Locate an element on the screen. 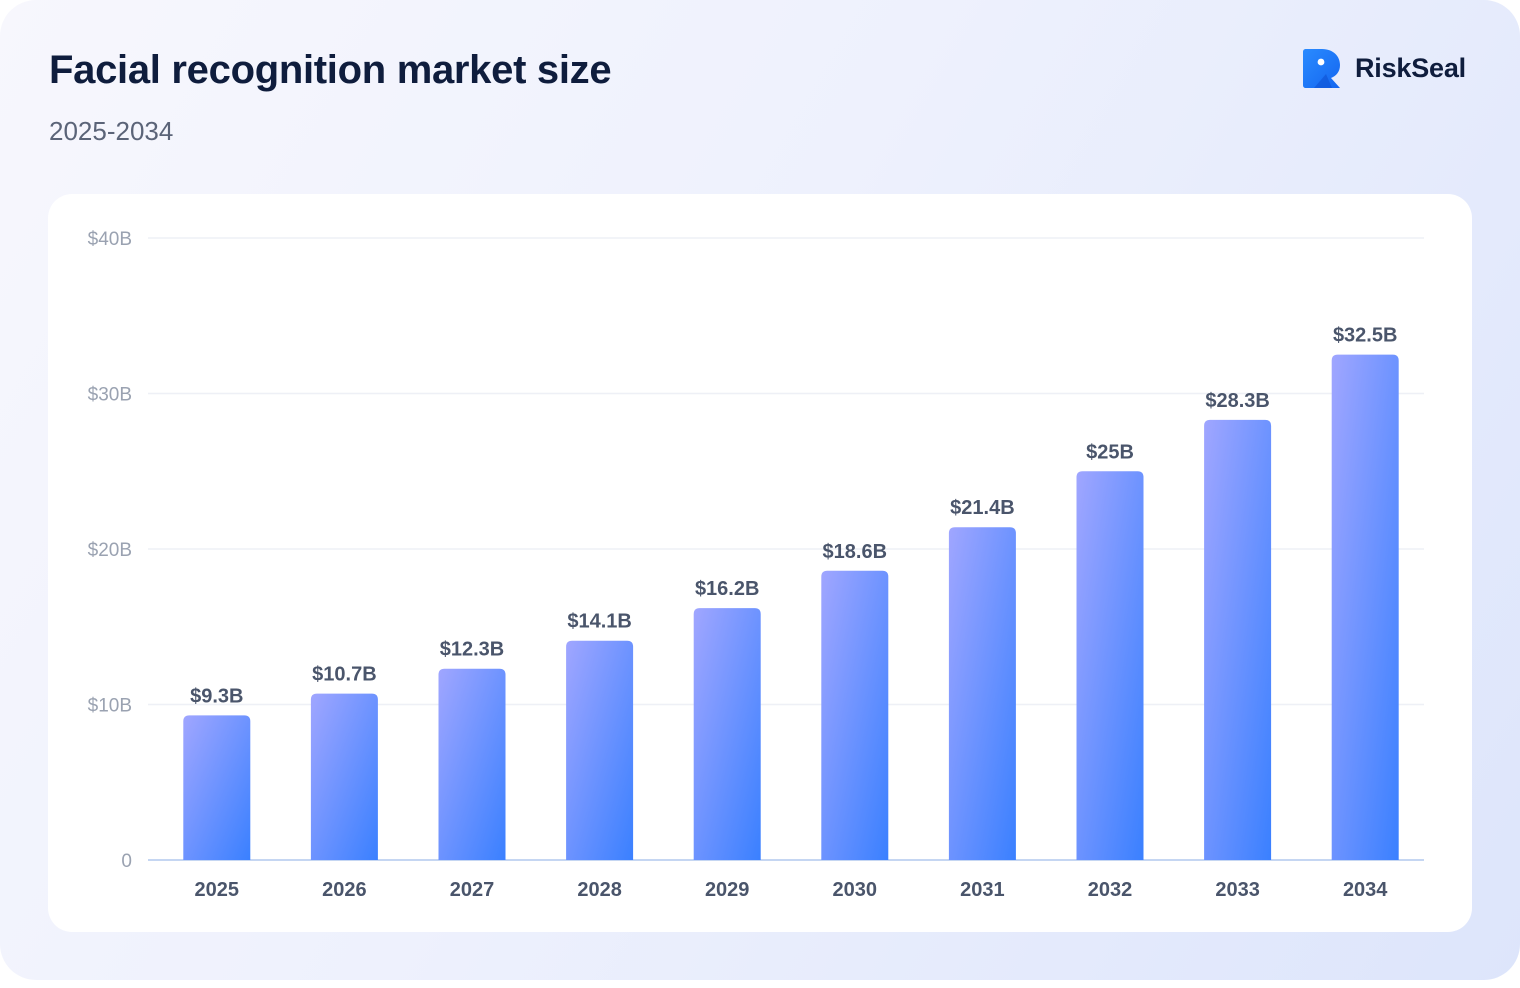  x-tick-label: 2027 is located at coordinates (472, 890).